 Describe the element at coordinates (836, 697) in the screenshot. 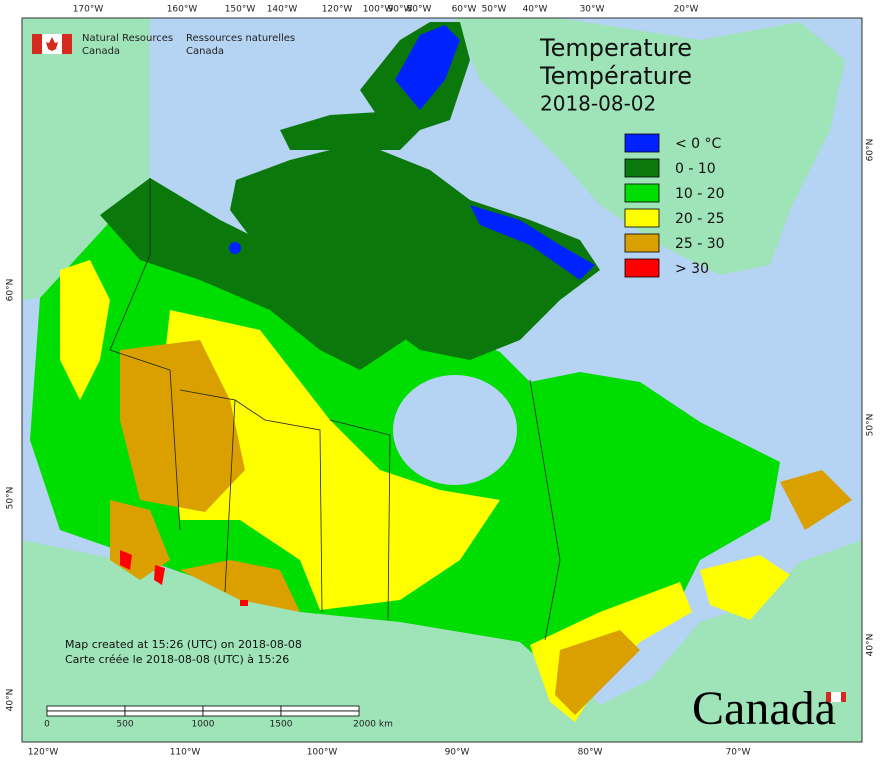

I see `flag-field` at that location.